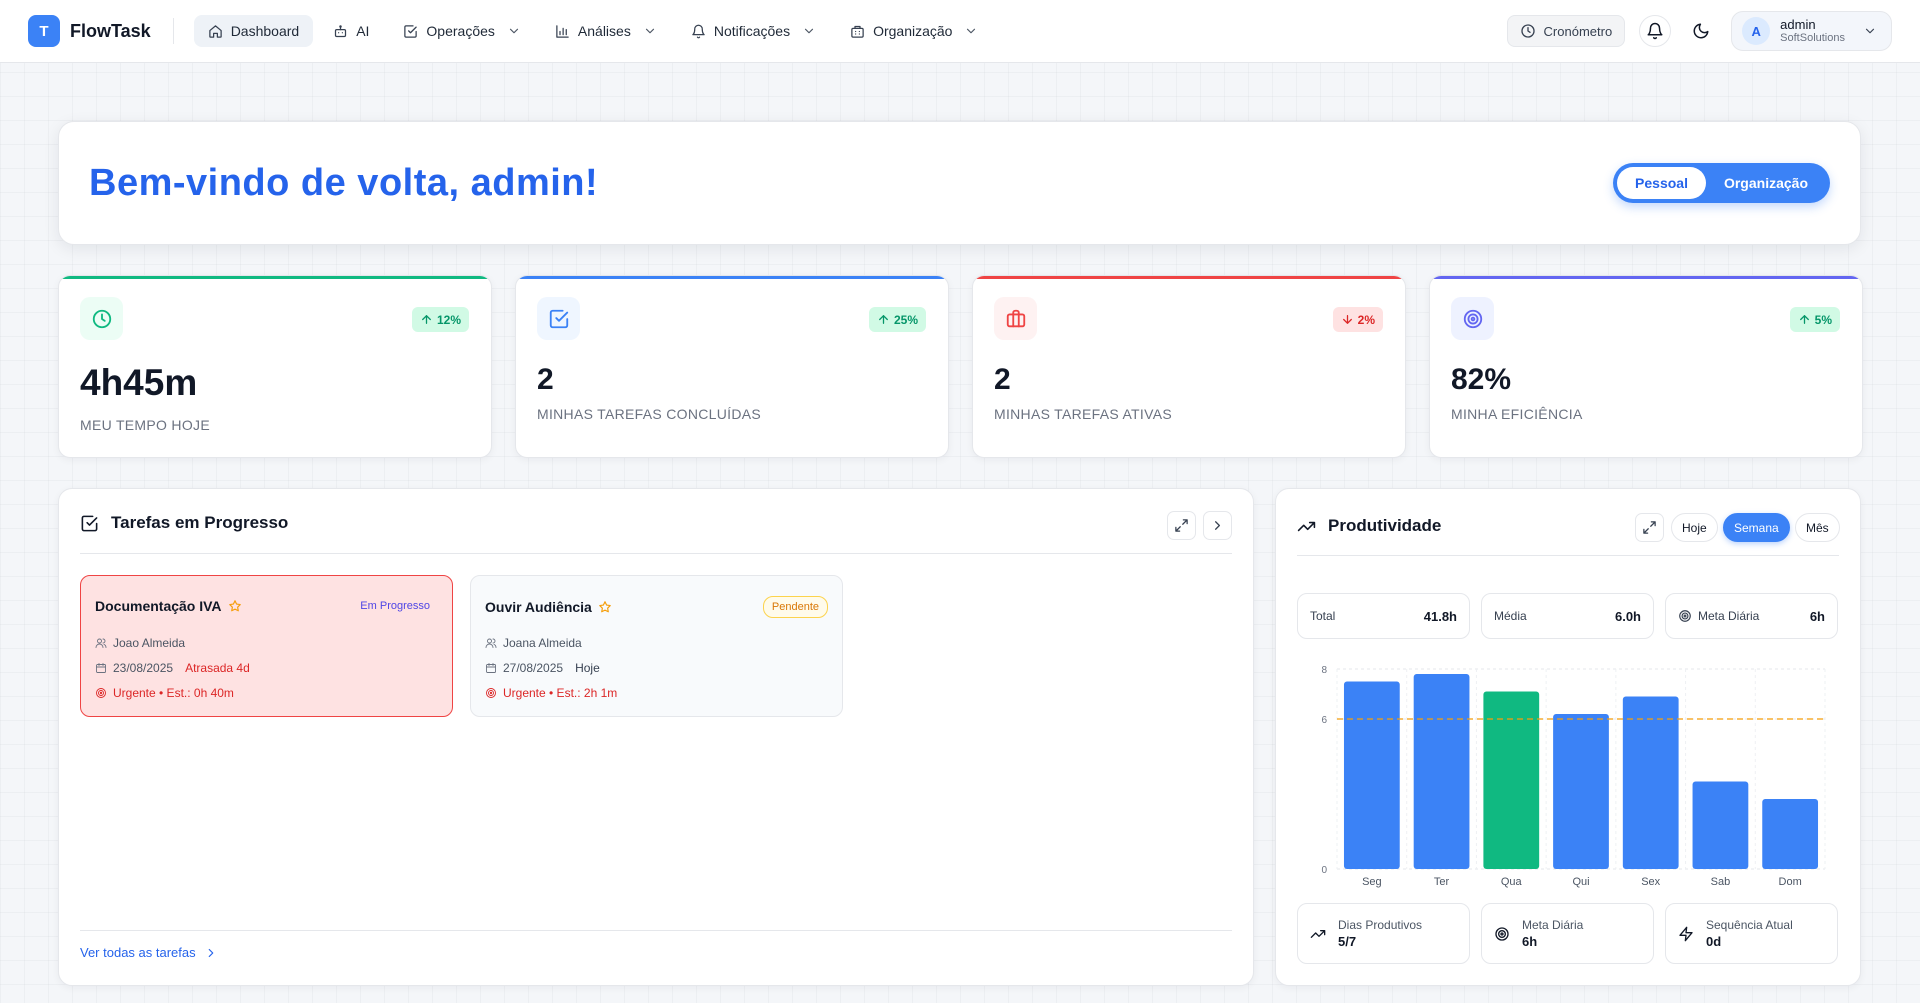 This screenshot has width=1920, height=1003. Describe the element at coordinates (149, 643) in the screenshot. I see `assignee-name: Joao Almeida` at that location.